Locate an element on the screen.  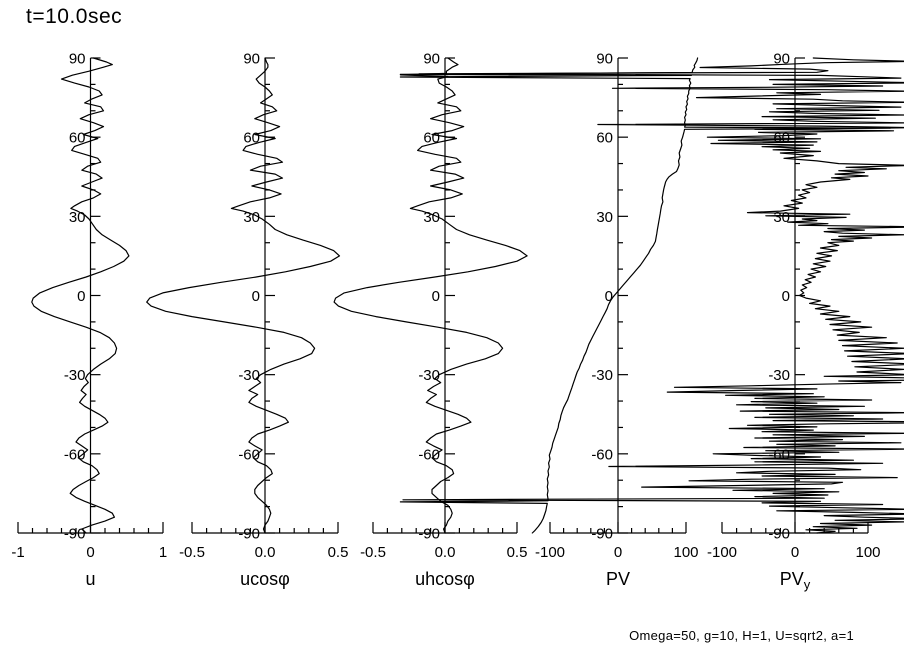
panel-u-curve is located at coordinates (80, 295).